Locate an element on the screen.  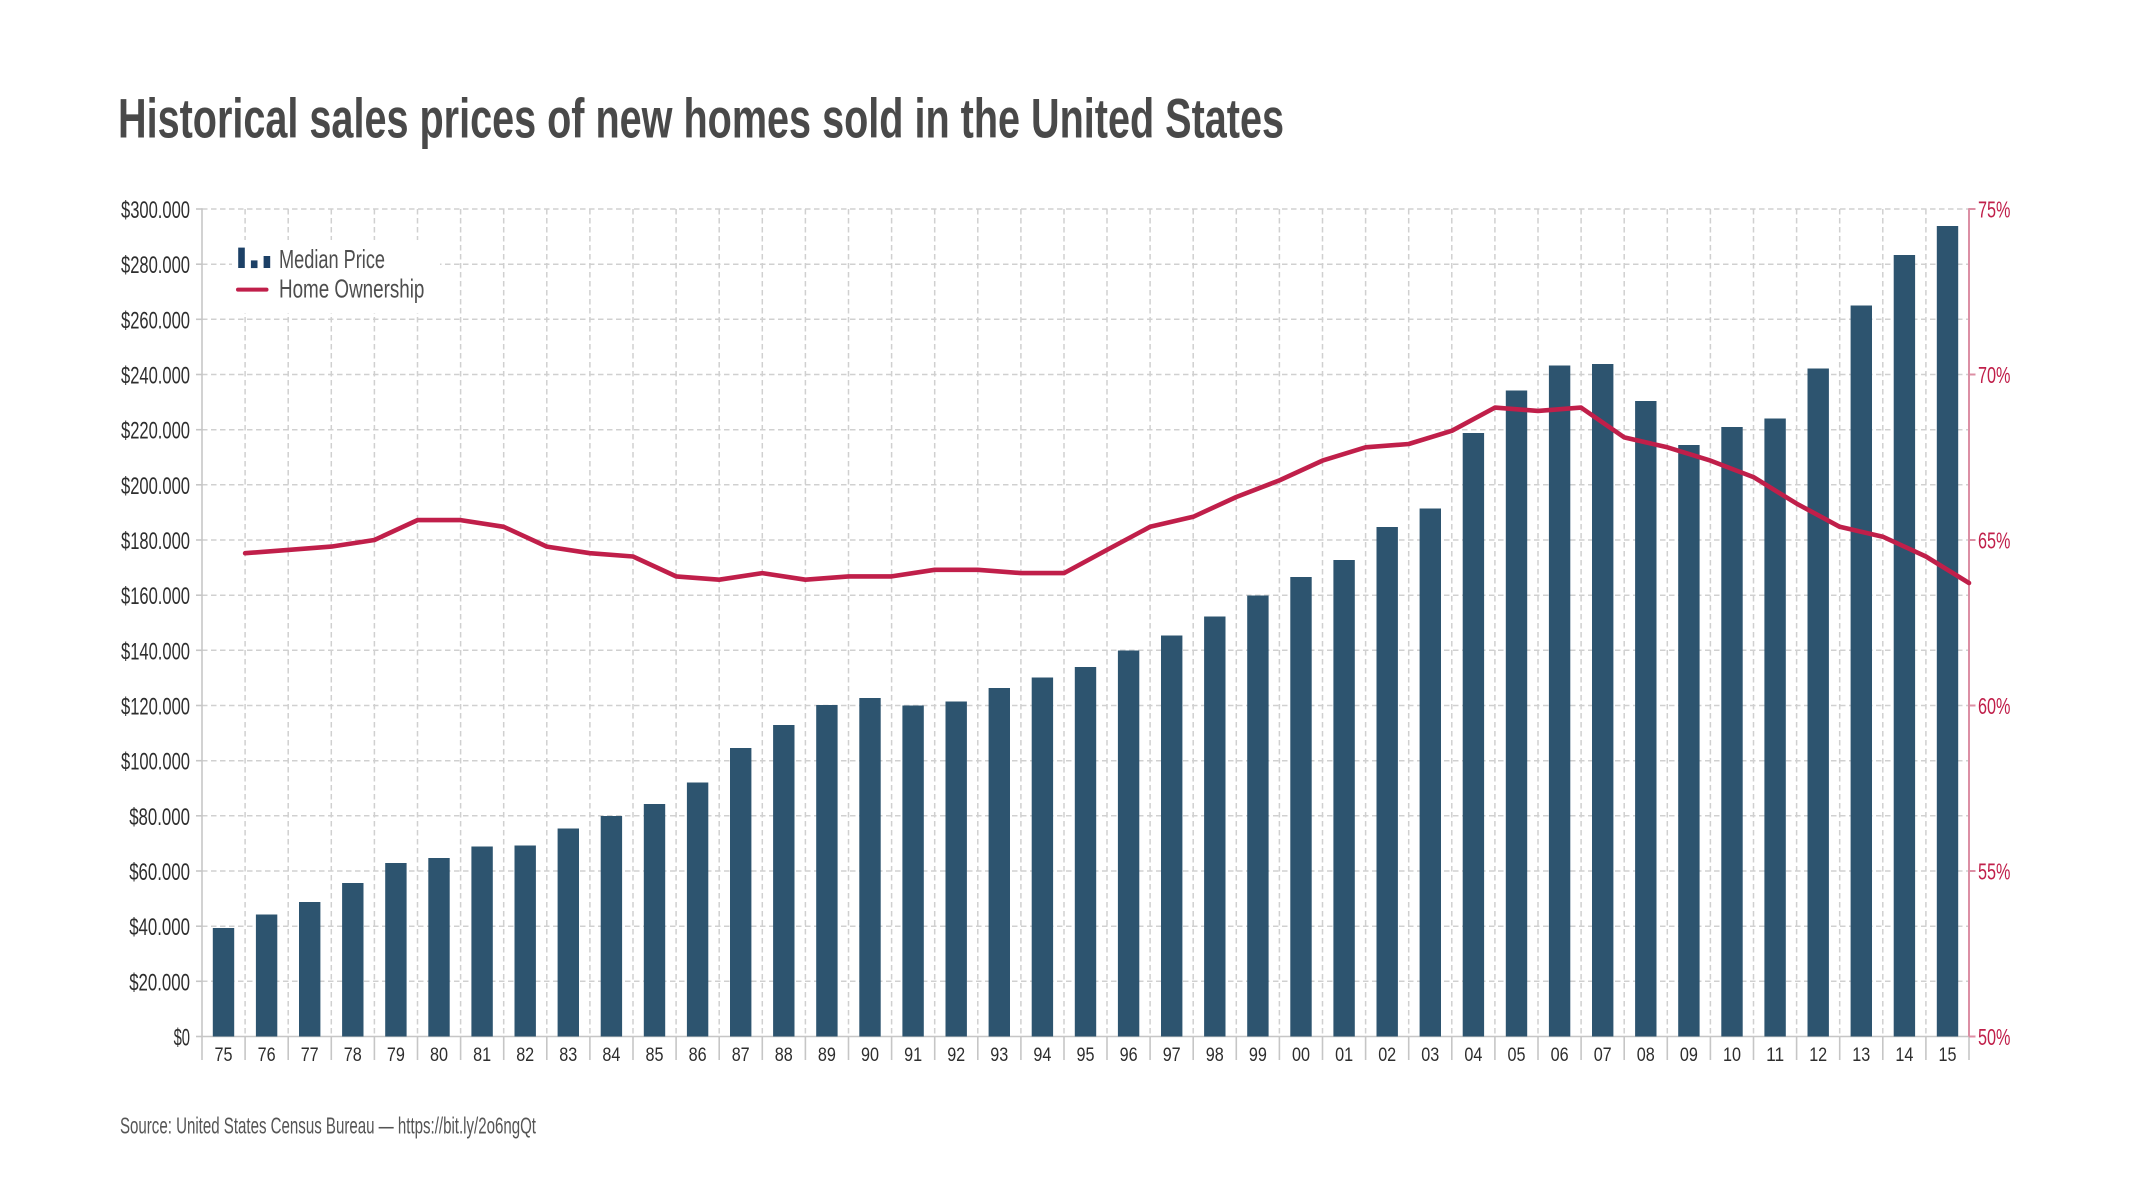
svg-text: 55% is located at coordinates (1994, 872).